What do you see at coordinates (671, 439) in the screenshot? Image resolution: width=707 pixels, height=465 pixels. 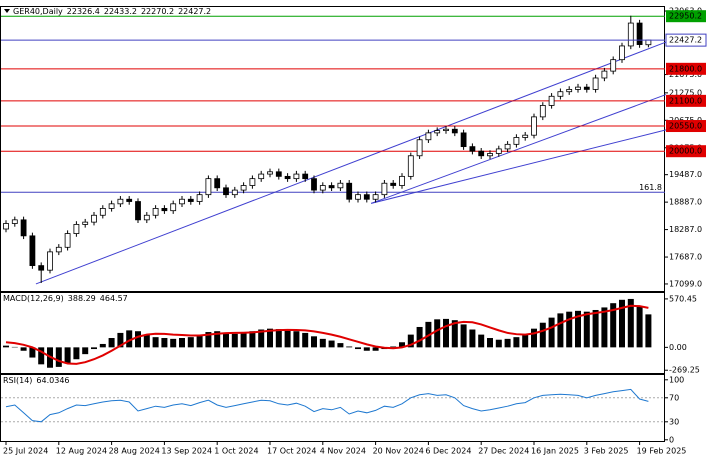 I see `y-tick-label: 0` at bounding box center [671, 439].